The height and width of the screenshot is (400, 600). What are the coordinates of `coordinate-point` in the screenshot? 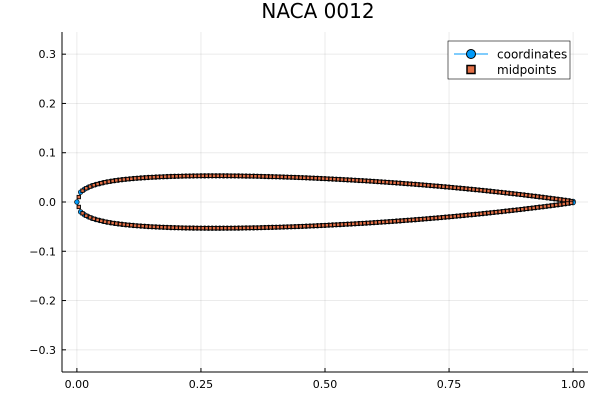 It's located at (77, 202).